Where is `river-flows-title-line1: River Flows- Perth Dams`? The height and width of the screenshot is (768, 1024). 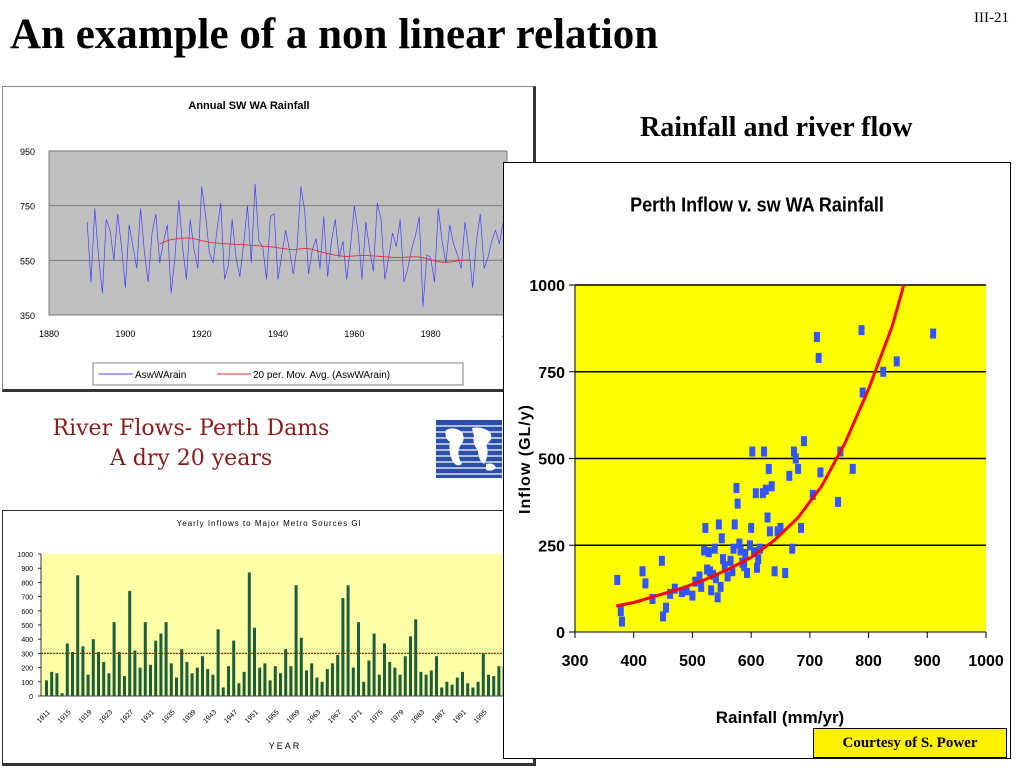
river-flows-title-line1: River Flows- Perth Dams is located at coordinates (191, 428).